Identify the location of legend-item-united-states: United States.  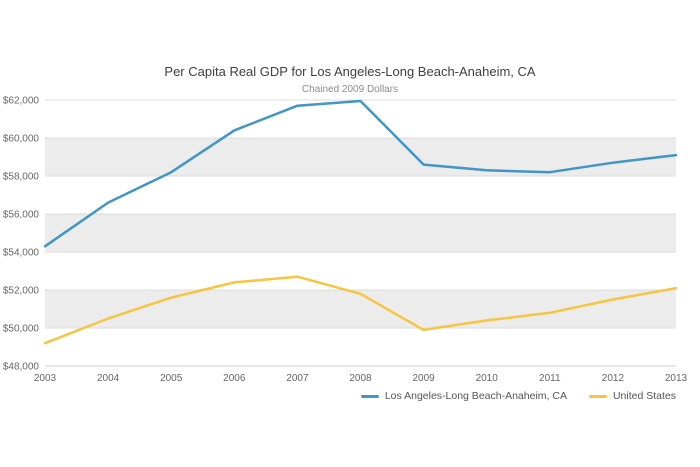
(632, 396).